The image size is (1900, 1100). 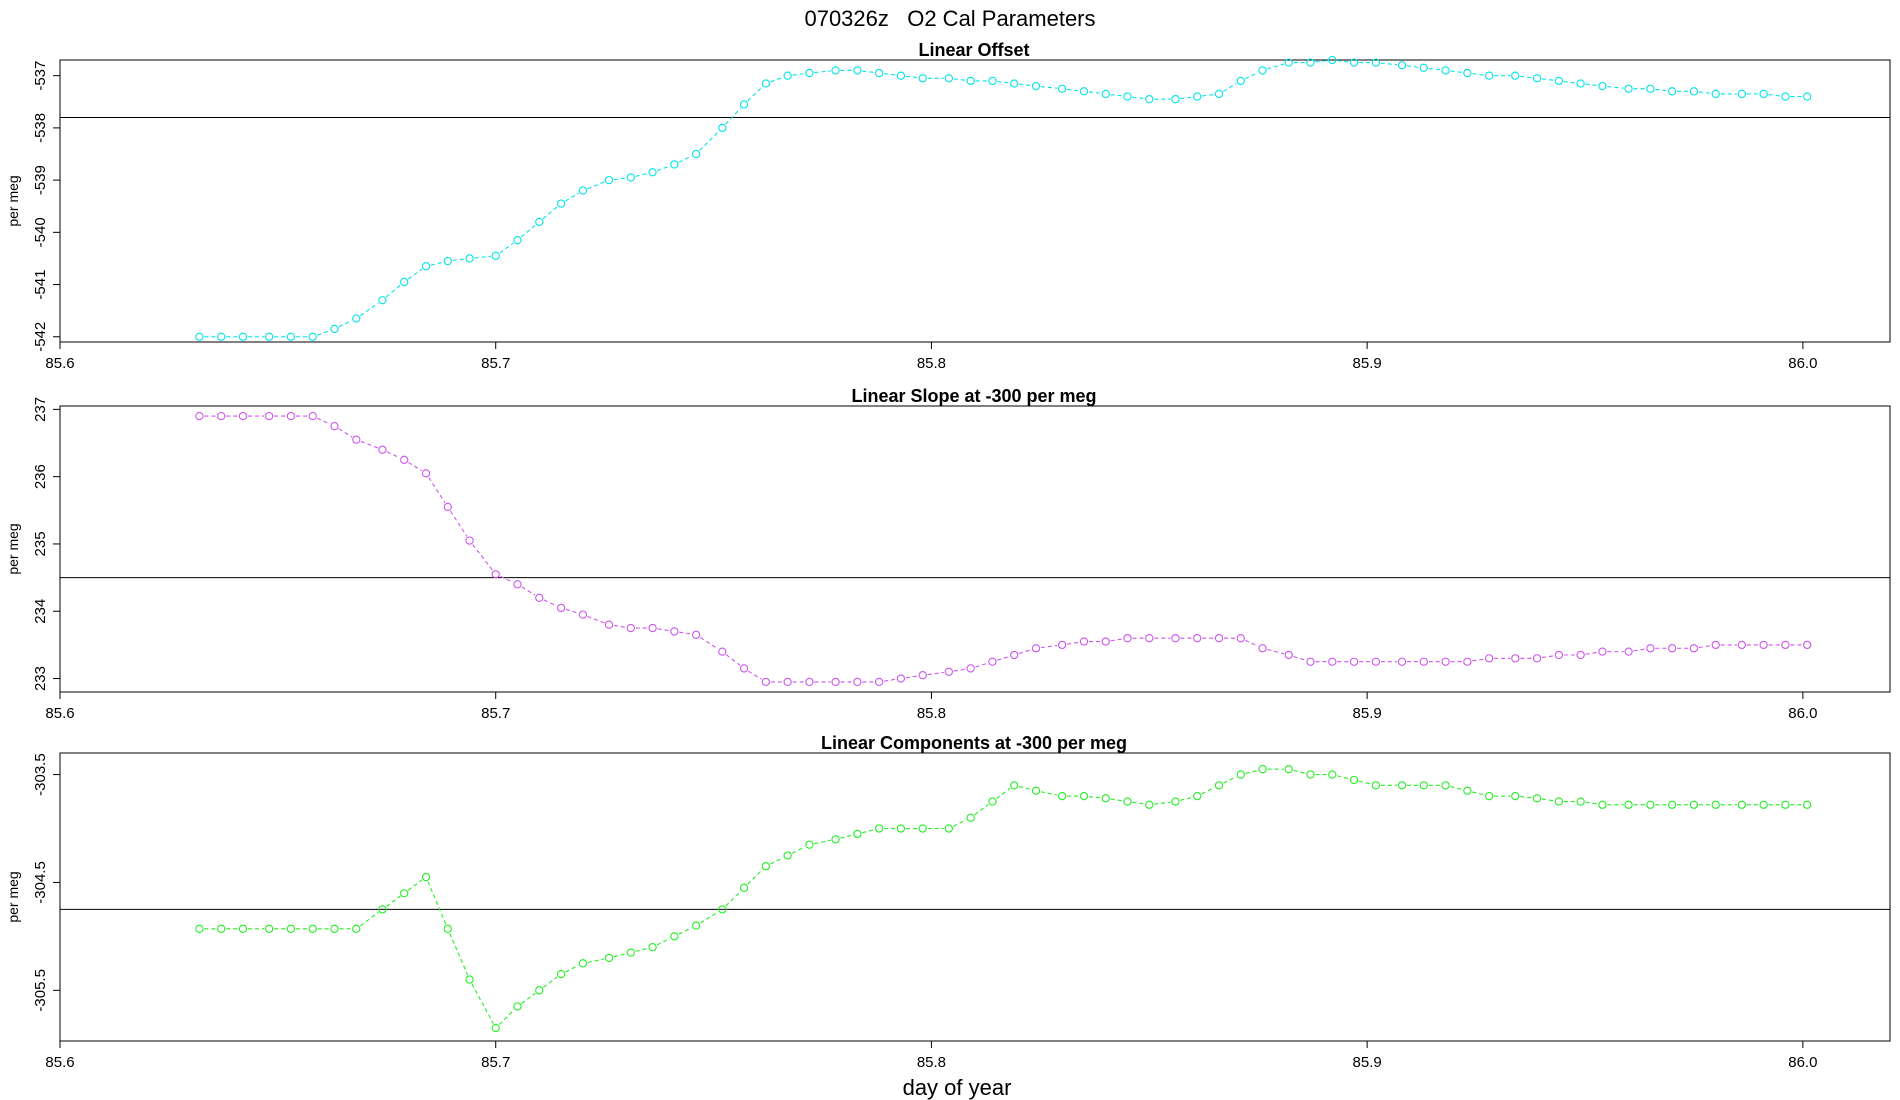 What do you see at coordinates (40, 232) in the screenshot?
I see `y-tick-label: -540` at bounding box center [40, 232].